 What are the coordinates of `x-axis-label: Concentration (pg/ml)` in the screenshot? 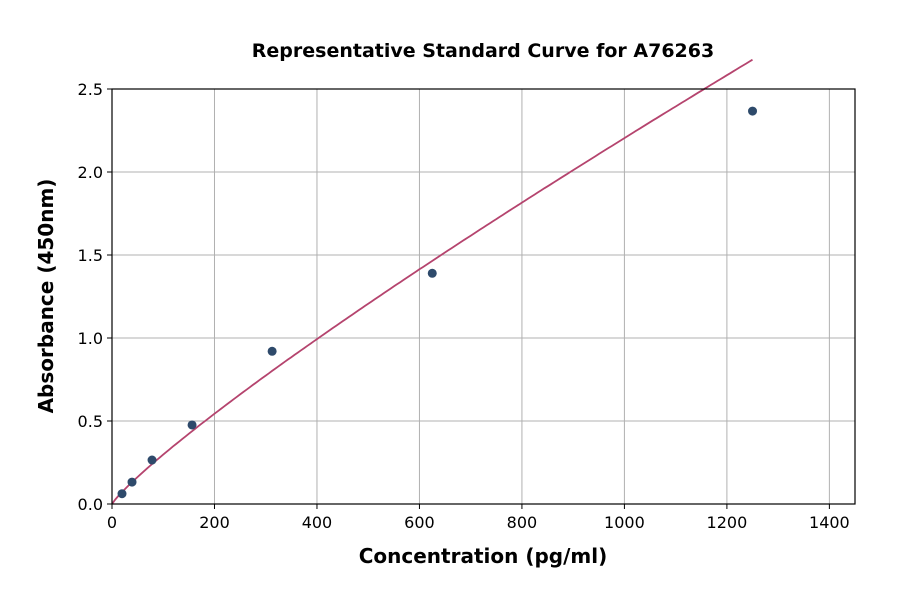 It's located at (483, 556).